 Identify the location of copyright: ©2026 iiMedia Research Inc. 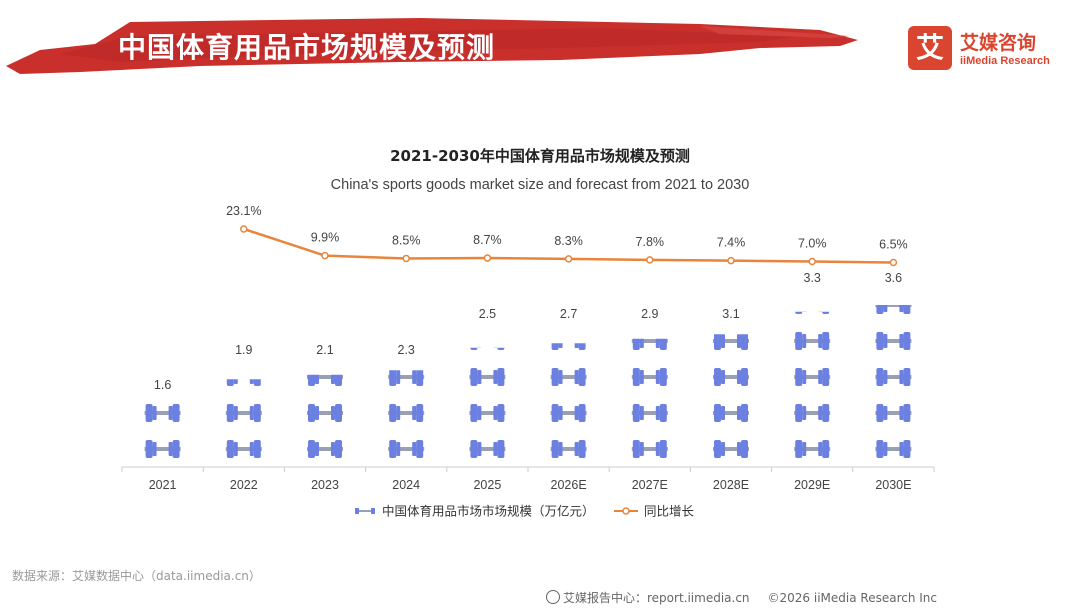
(852, 598).